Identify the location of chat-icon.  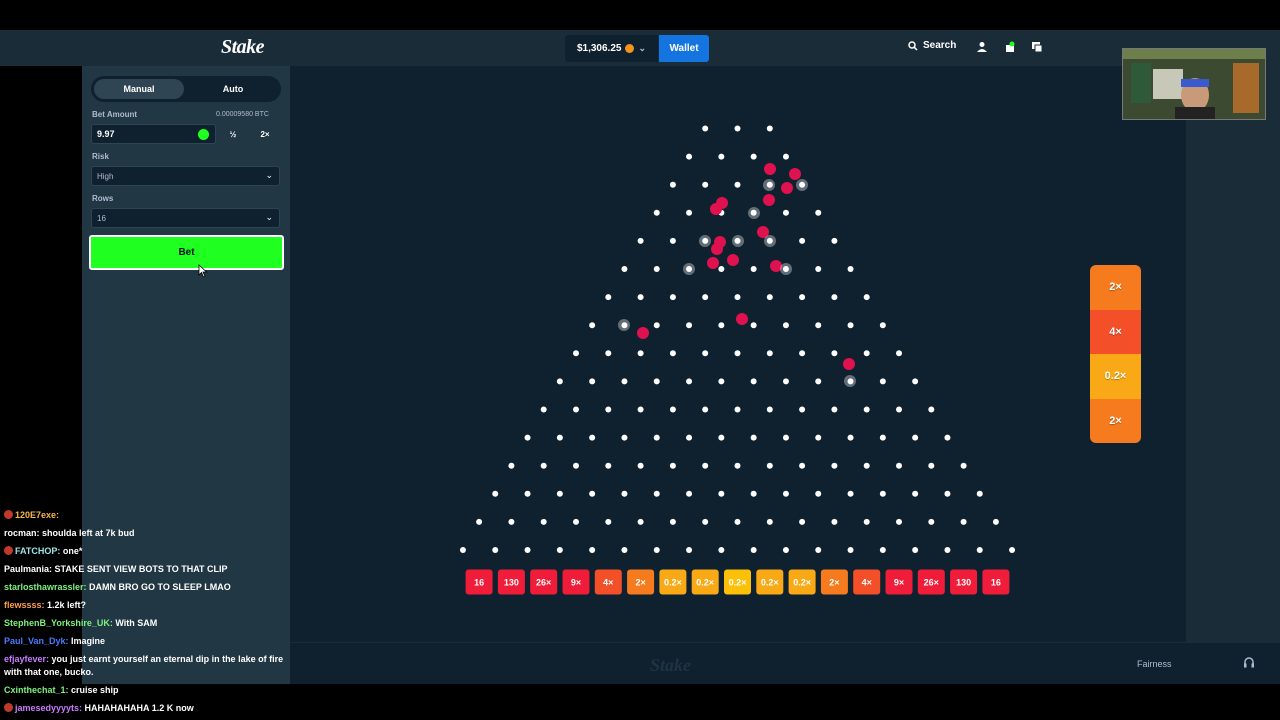
(1037, 47).